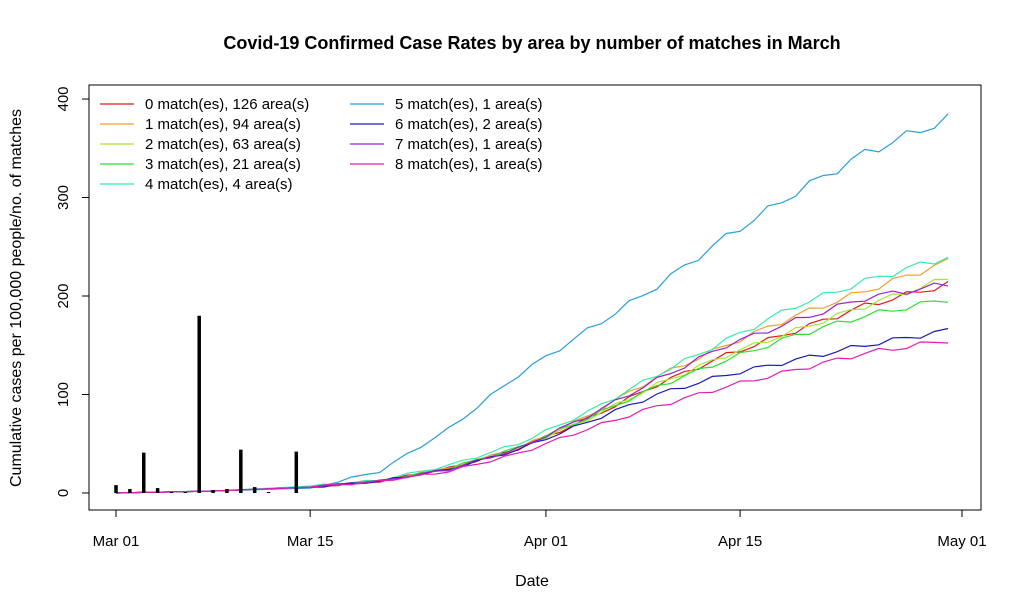 The image size is (1024, 614). I want to click on legend-label: 7 match(es), 1 area(s), so click(469, 144).